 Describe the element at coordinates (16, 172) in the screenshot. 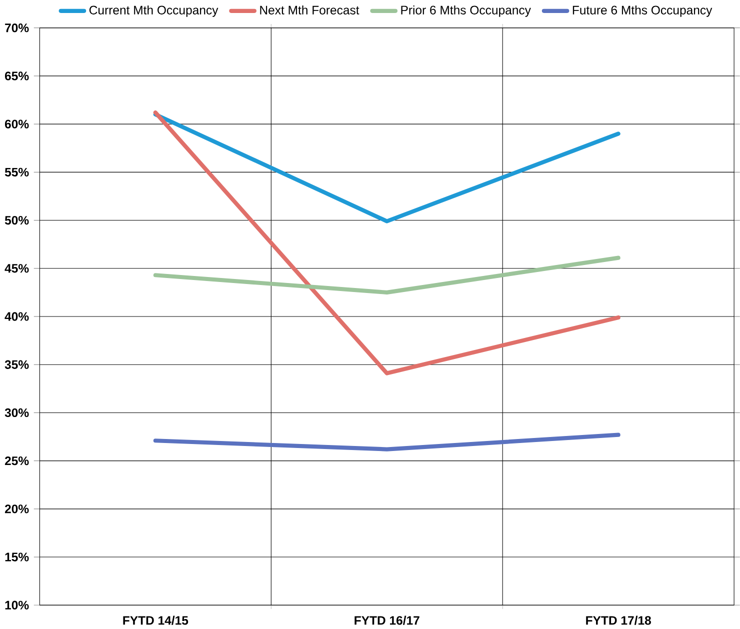

I see `y-tick-label: 55%` at that location.